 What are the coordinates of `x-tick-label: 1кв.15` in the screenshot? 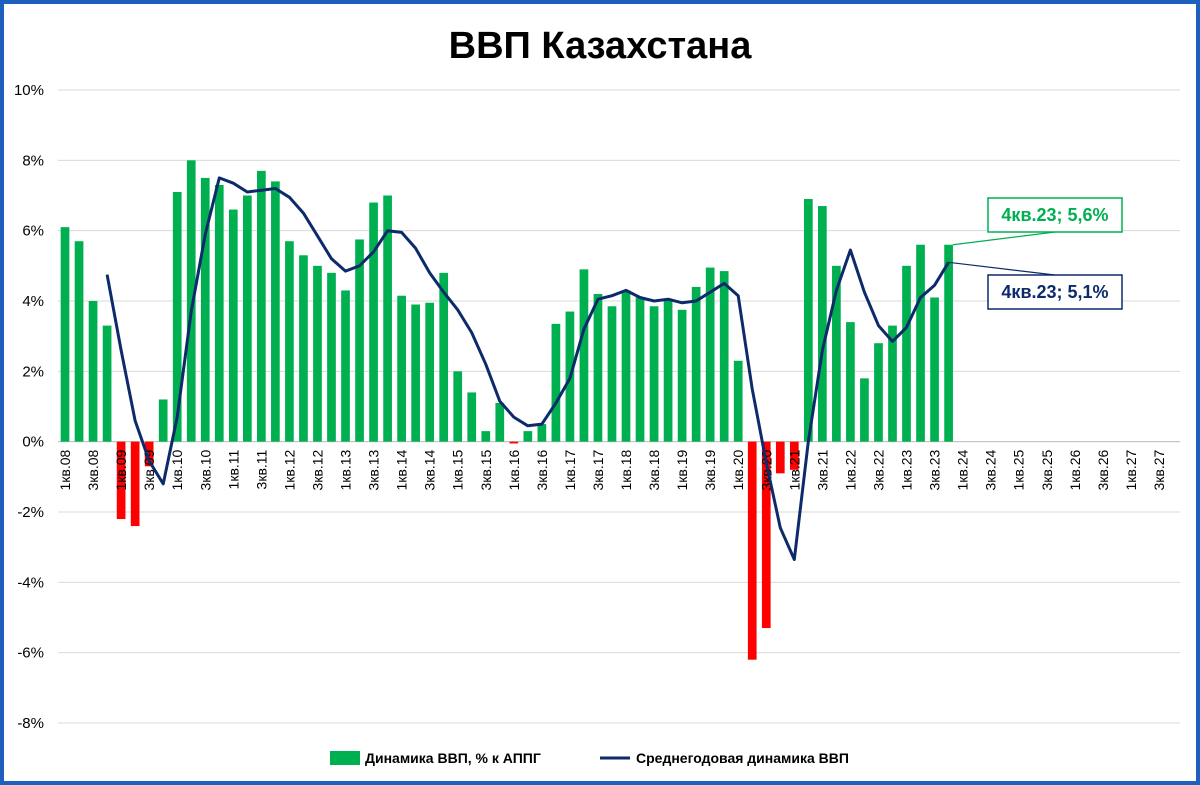 It's located at (458, 469).